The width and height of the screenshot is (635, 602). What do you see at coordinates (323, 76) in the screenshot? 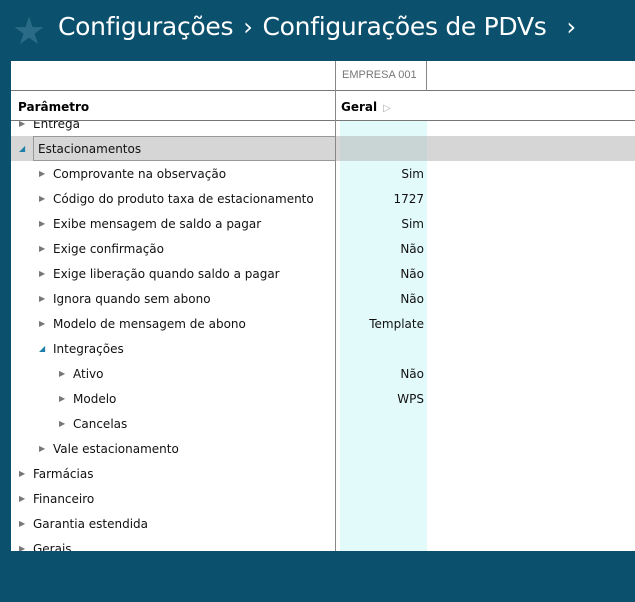
I see `company-header-row: EMPRESA 001` at bounding box center [323, 76].